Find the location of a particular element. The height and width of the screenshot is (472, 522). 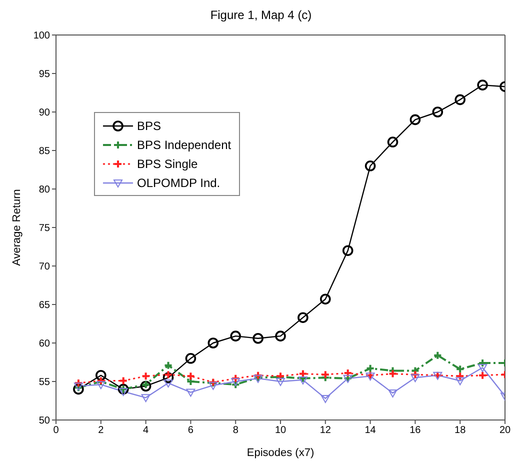

chart-title: Figure 1, Map 4 (c) is located at coordinates (261, 16).